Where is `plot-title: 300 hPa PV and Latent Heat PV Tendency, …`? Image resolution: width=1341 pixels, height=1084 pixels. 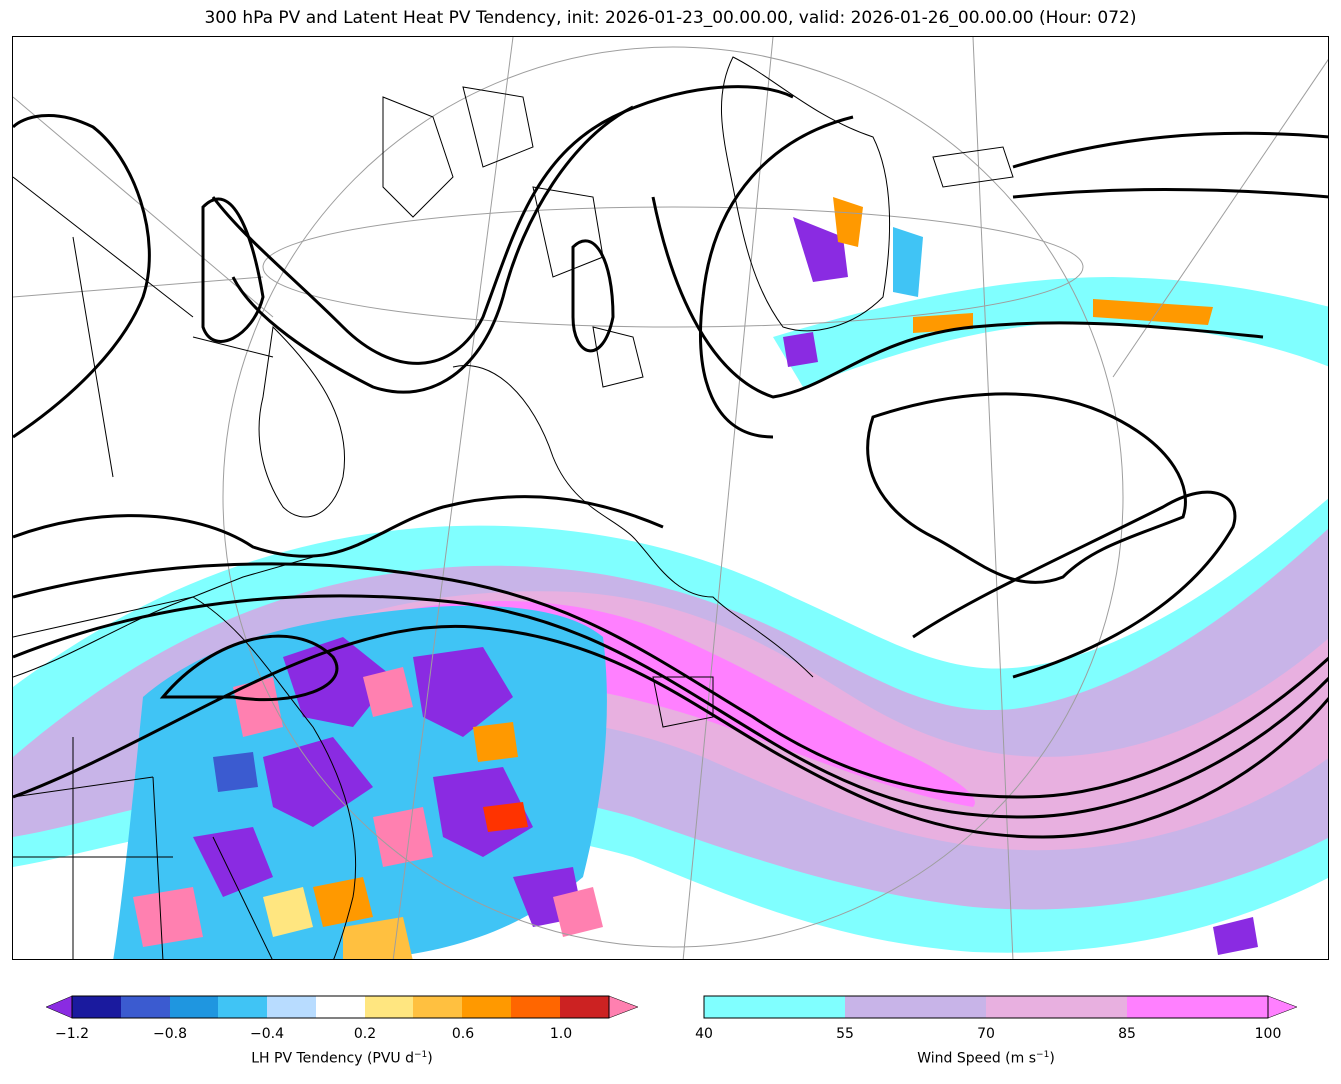 plot-title: 300 hPa PV and Latent Heat PV Tendency, … is located at coordinates (670, 18).